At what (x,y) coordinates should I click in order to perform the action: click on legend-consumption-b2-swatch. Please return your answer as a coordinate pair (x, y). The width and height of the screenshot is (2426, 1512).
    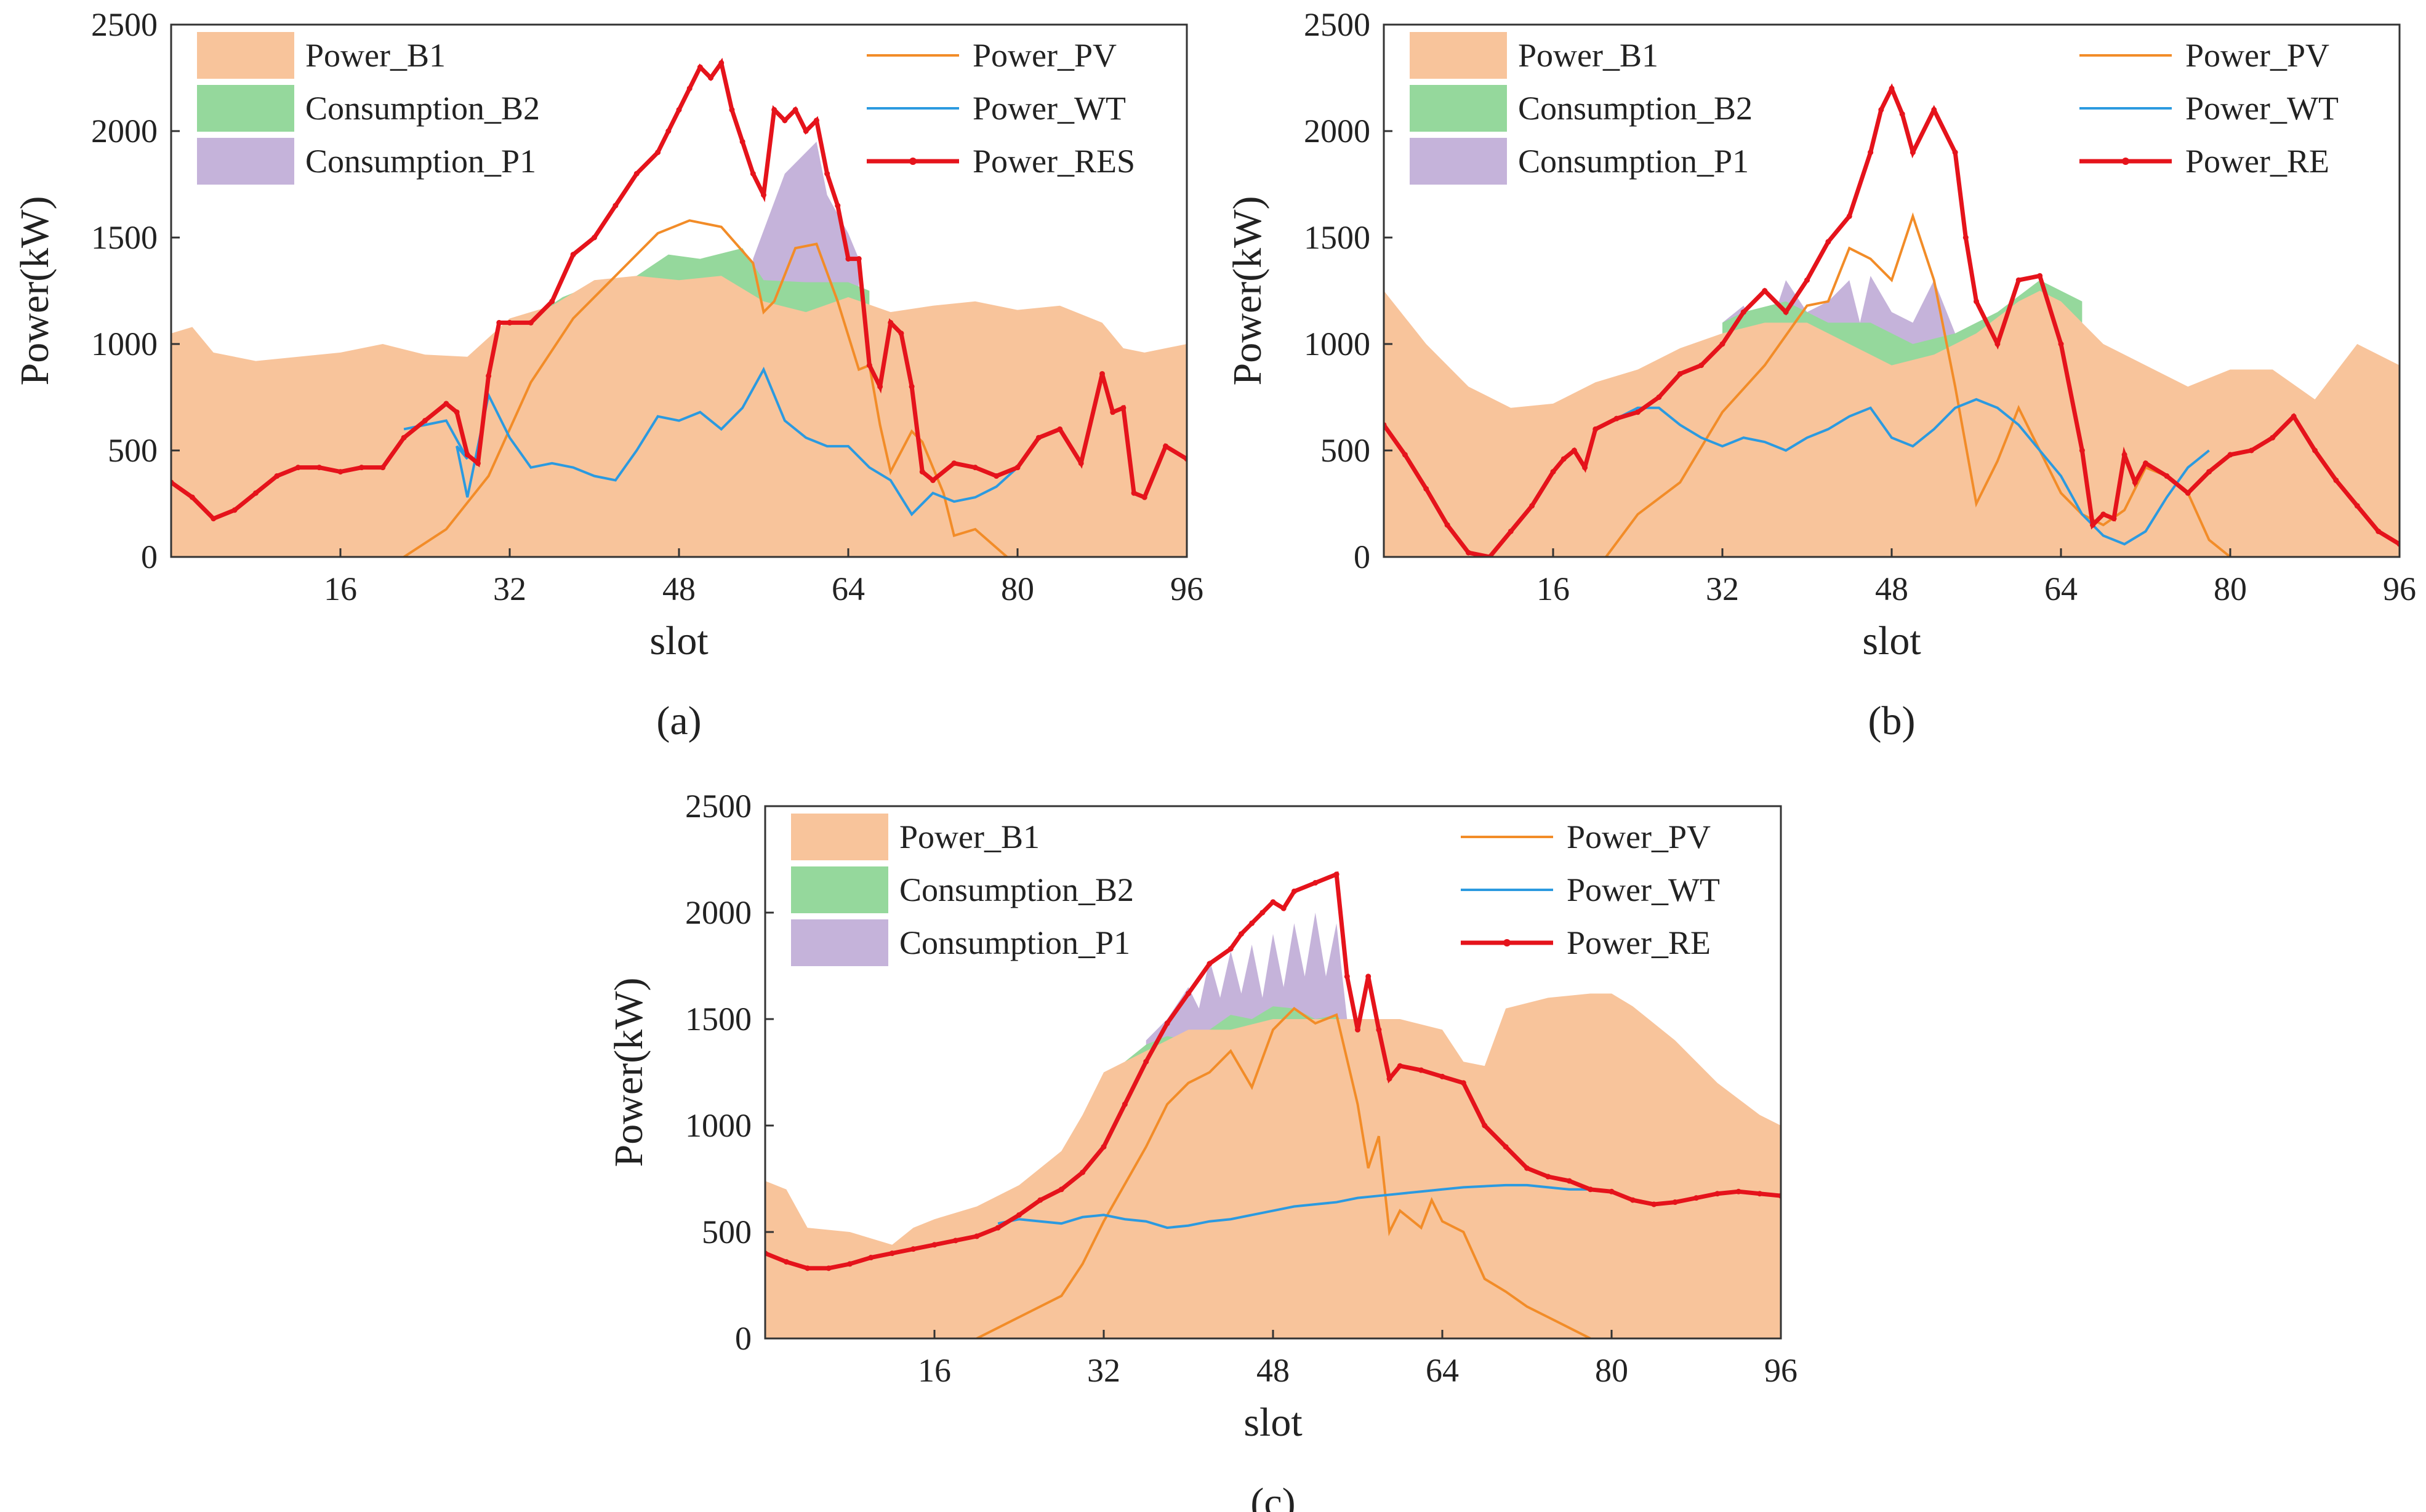
    Looking at the image, I should click on (1459, 108).